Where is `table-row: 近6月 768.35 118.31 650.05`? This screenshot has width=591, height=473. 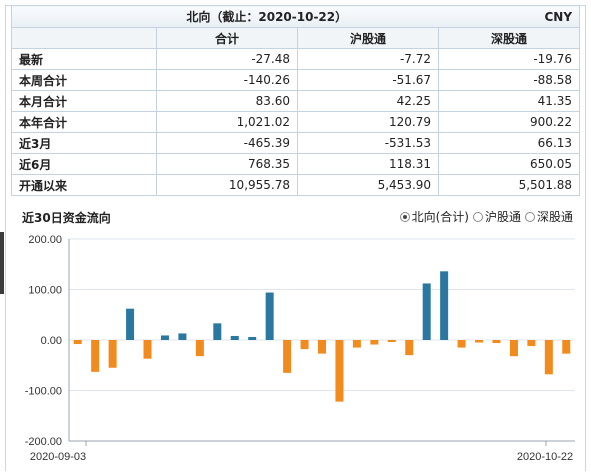 table-row: 近6月 768.35 118.31 650.05 is located at coordinates (296, 164).